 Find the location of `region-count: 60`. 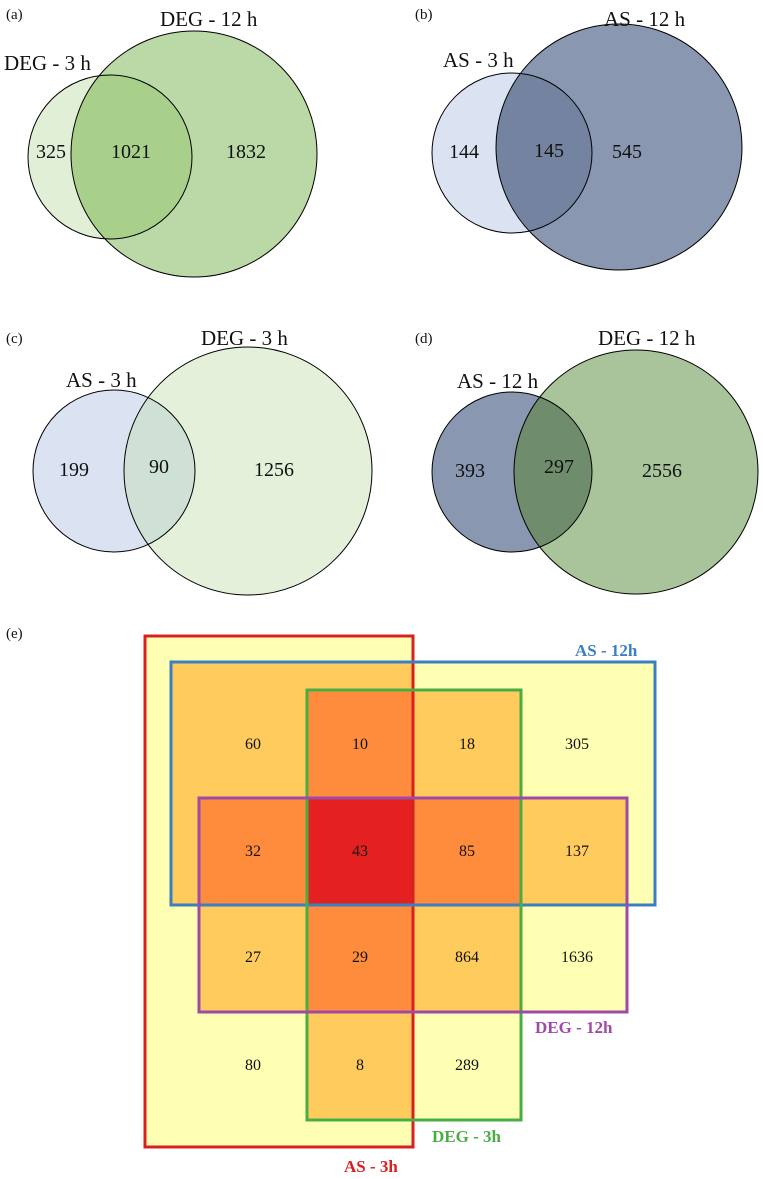

region-count: 60 is located at coordinates (253, 744).